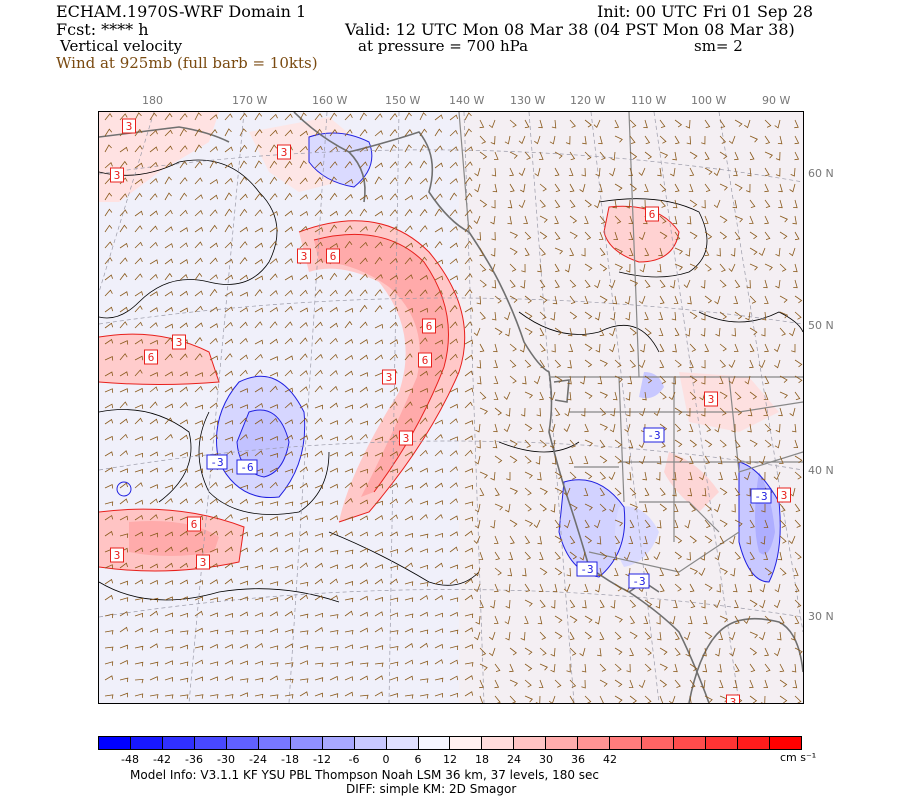 Image resolution: width=900 pixels, height=800 pixels. What do you see at coordinates (578, 759) in the screenshot?
I see `color-scale-tick: 36` at bounding box center [578, 759].